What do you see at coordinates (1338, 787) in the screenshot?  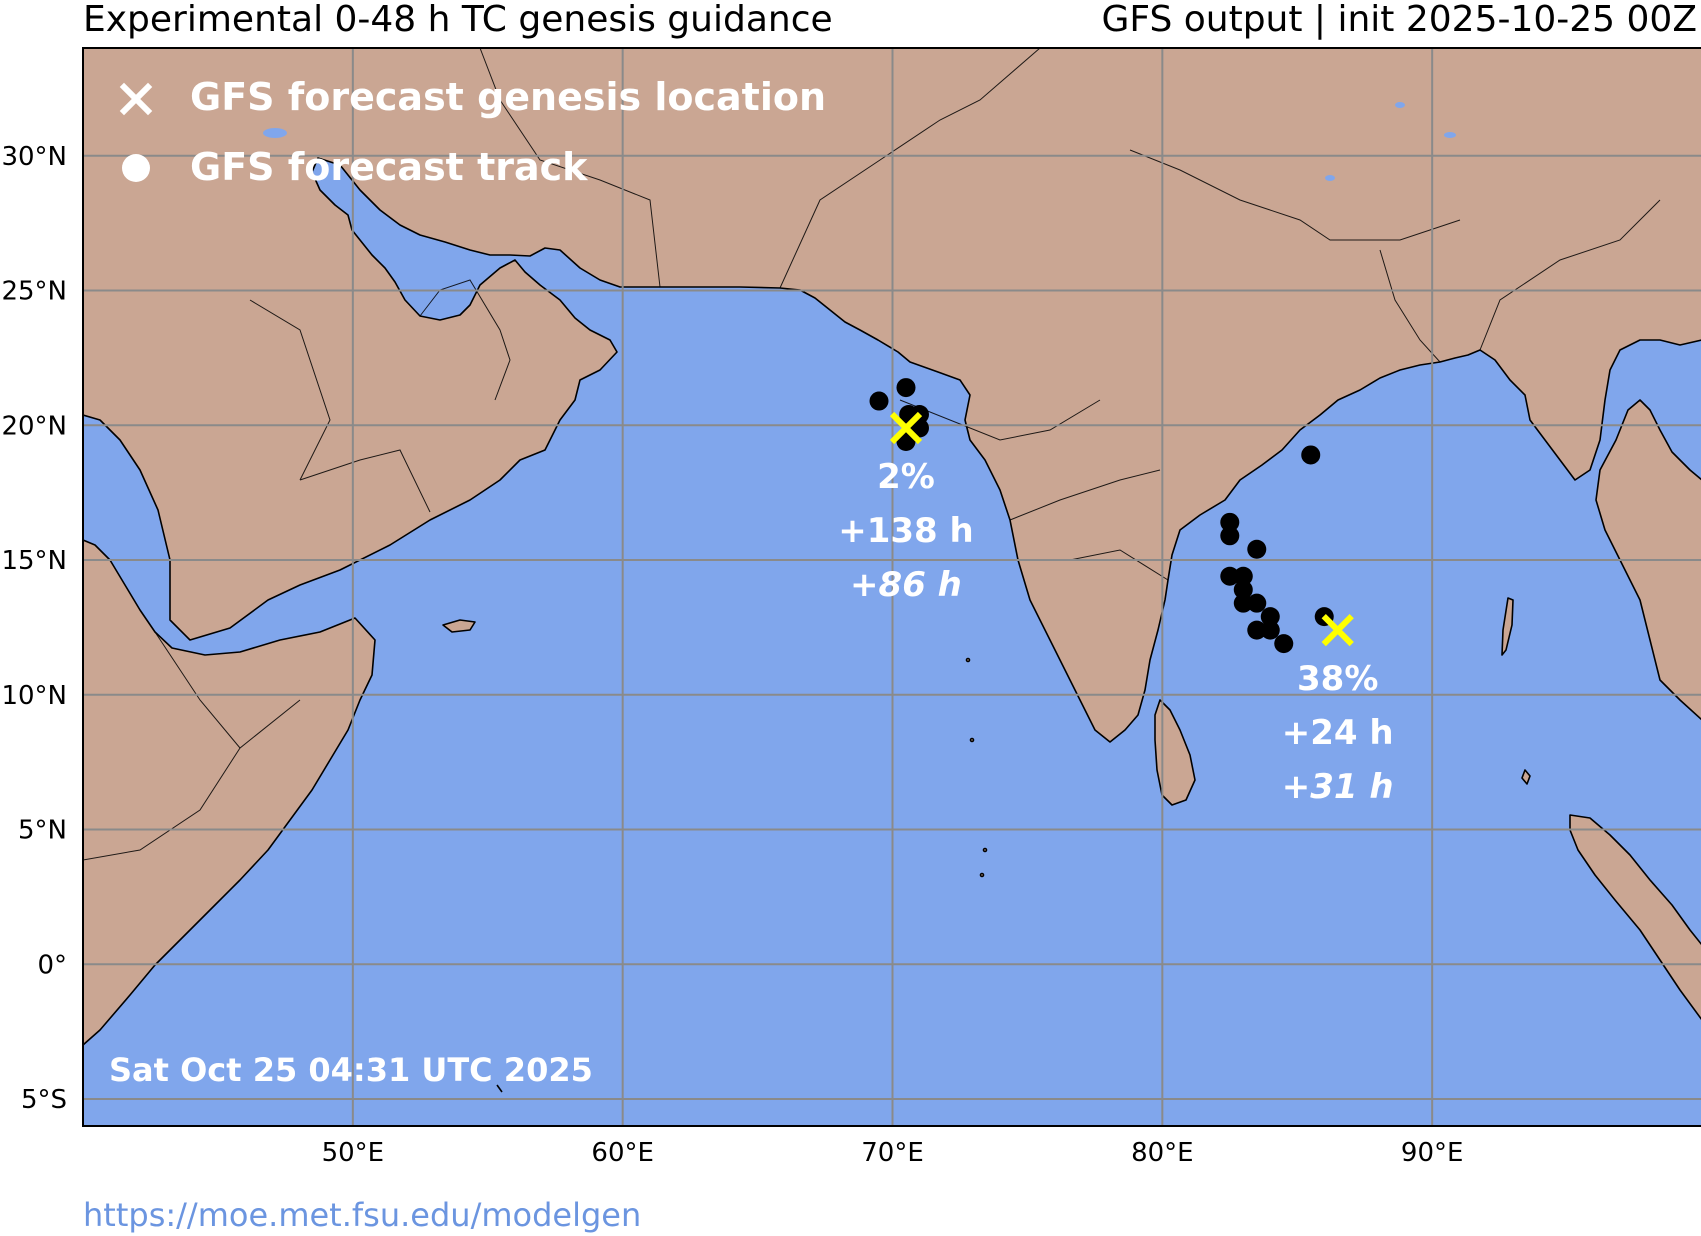 I see `genesis-duration: +31 h` at bounding box center [1338, 787].